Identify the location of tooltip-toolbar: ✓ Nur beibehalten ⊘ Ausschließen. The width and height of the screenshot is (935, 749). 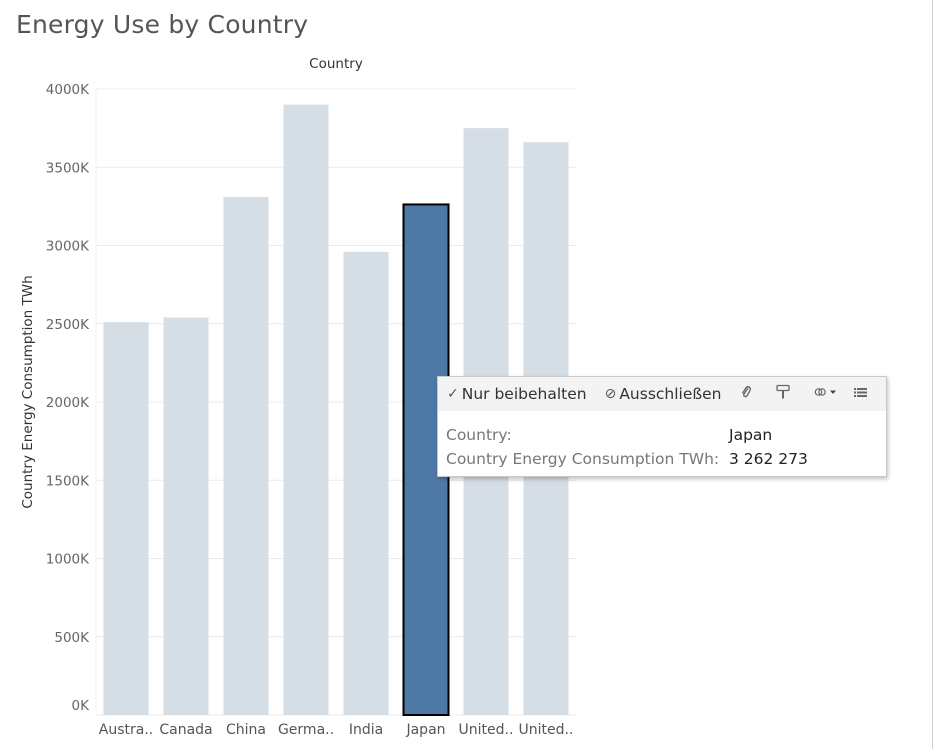
(662, 394).